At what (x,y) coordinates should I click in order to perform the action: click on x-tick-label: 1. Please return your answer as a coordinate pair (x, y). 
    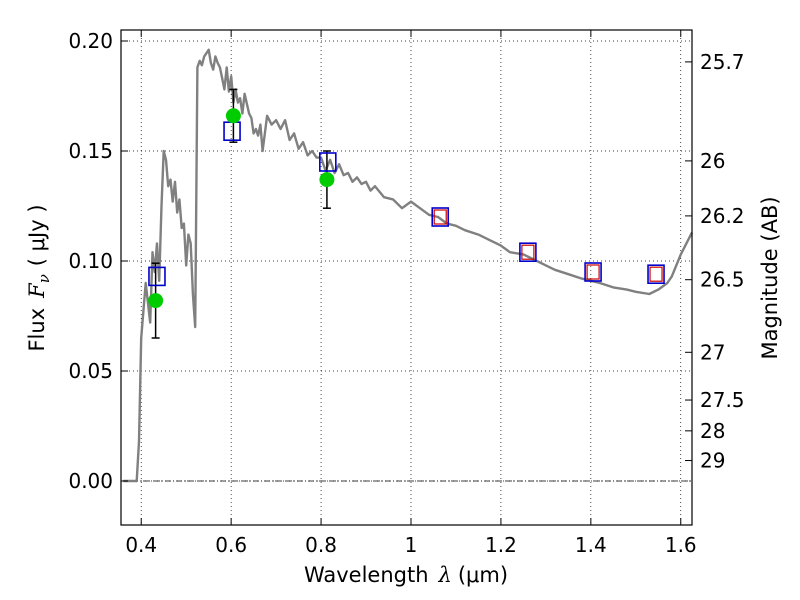
    Looking at the image, I should click on (411, 545).